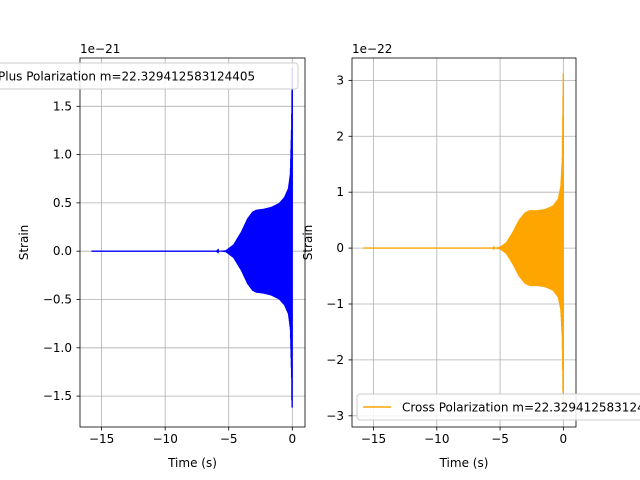 The height and width of the screenshot is (480, 640). I want to click on y-tick-label: −1.5, so click(57, 396).